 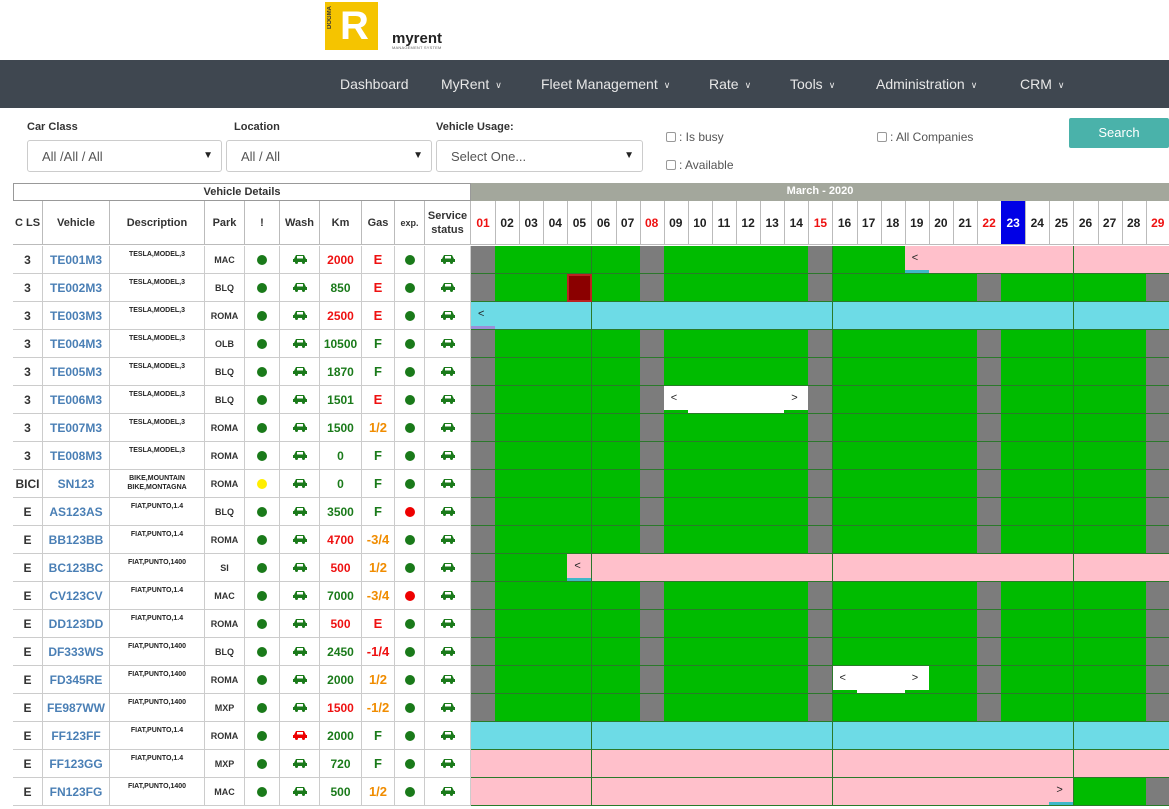 I want to click on nav-item-dashboard: Dashboard, so click(x=374, y=84).